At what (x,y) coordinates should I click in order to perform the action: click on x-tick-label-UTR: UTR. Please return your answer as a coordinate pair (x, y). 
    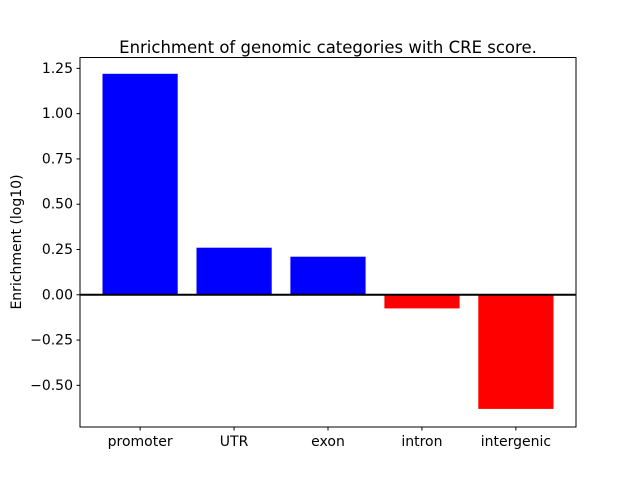
    Looking at the image, I should click on (234, 442).